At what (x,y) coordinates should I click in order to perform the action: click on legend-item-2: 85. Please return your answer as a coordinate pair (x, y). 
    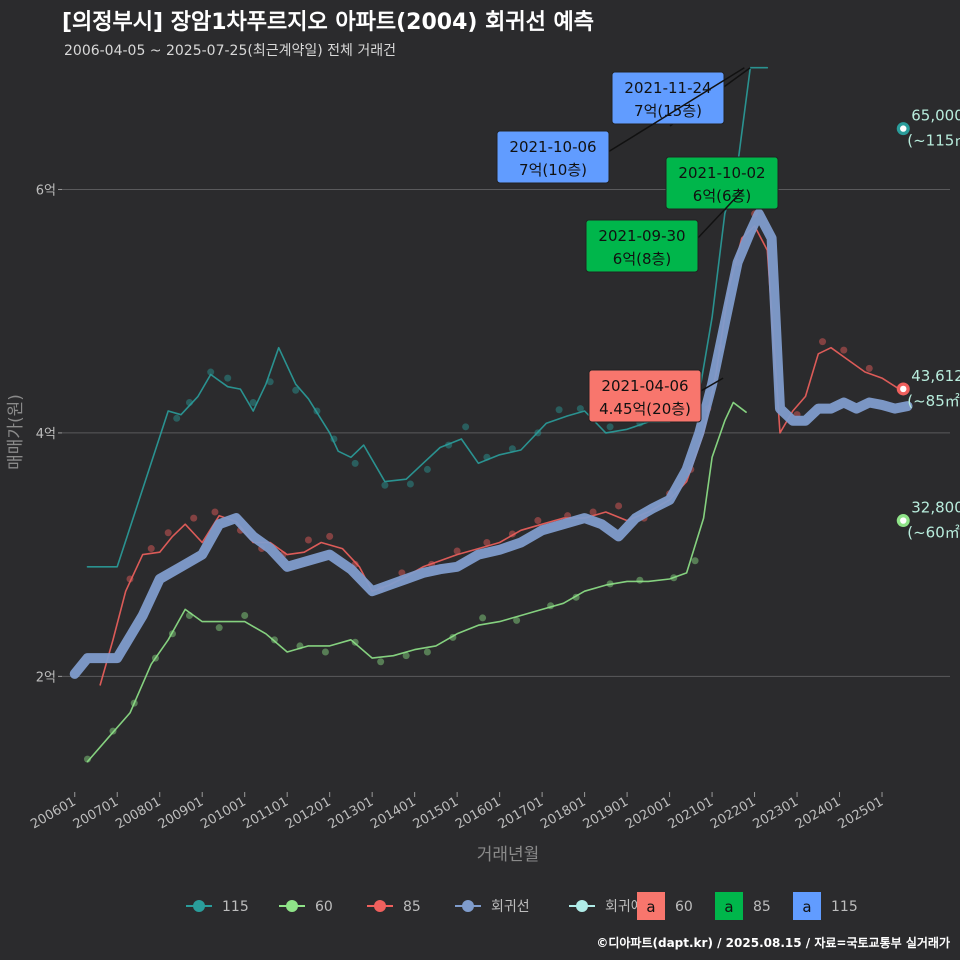
    Looking at the image, I should click on (394, 907).